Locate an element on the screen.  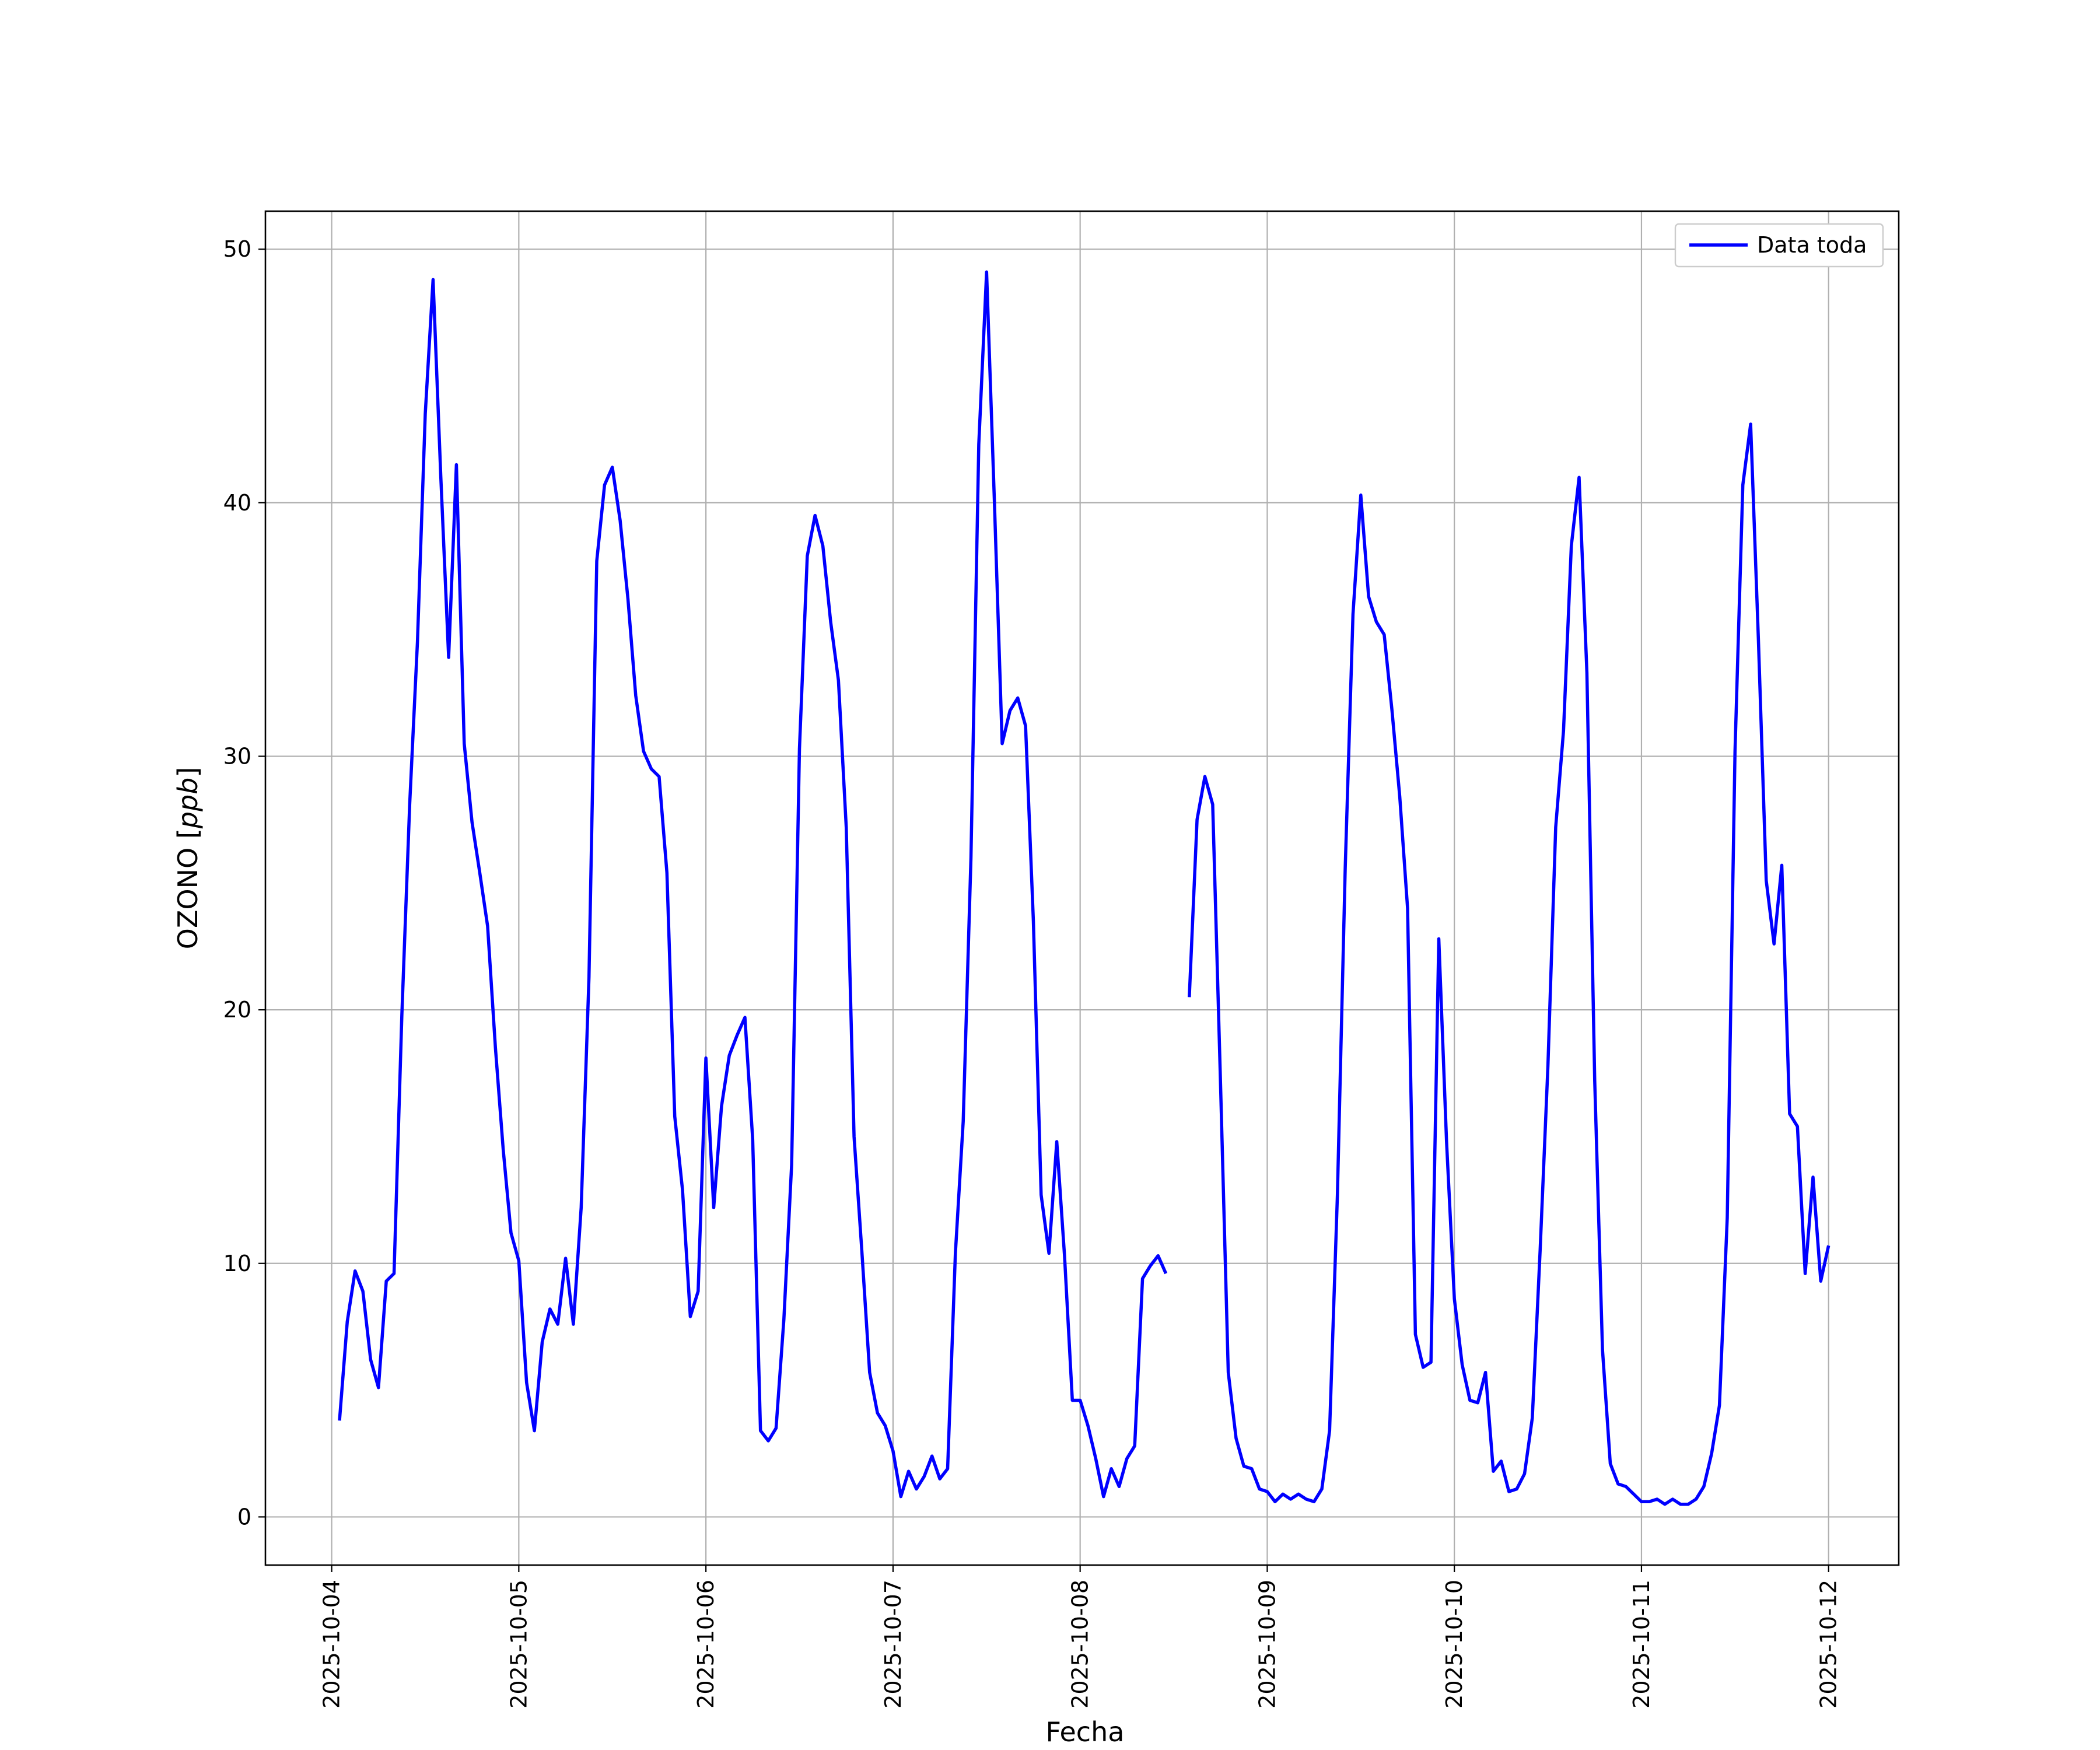
legend-box is located at coordinates (1779, 245).